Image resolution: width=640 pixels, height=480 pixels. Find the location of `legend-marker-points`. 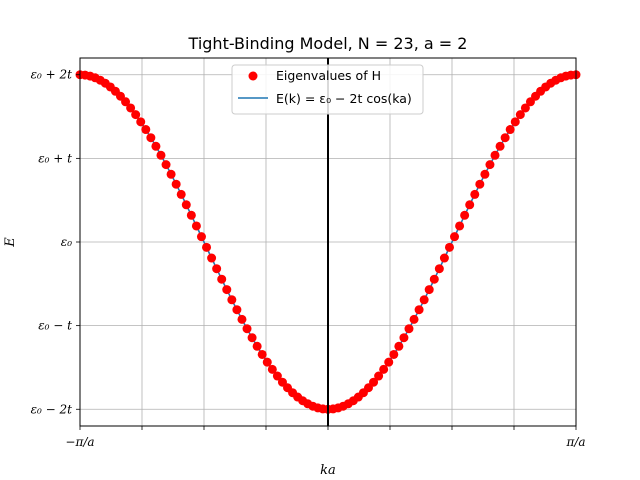

legend-marker-points is located at coordinates (253, 76).